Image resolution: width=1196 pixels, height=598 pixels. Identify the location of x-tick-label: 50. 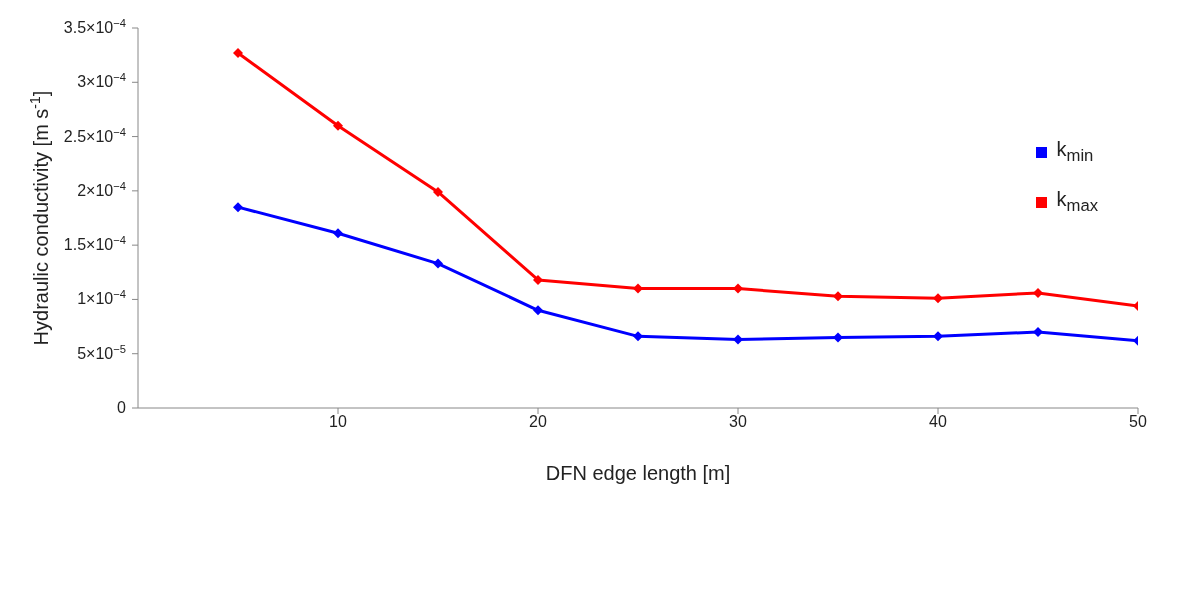
(1138, 422).